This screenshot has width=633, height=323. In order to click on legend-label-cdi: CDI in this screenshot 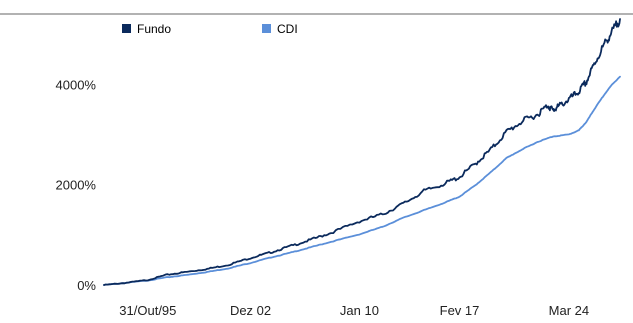, I will do `click(287, 29)`.